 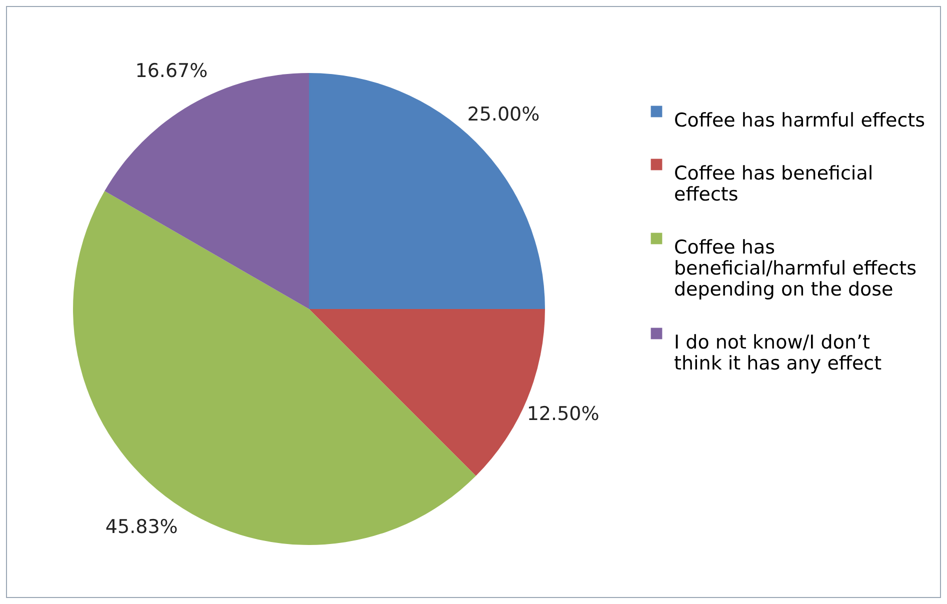 I want to click on data-label: 45.83%, so click(x=141, y=527).